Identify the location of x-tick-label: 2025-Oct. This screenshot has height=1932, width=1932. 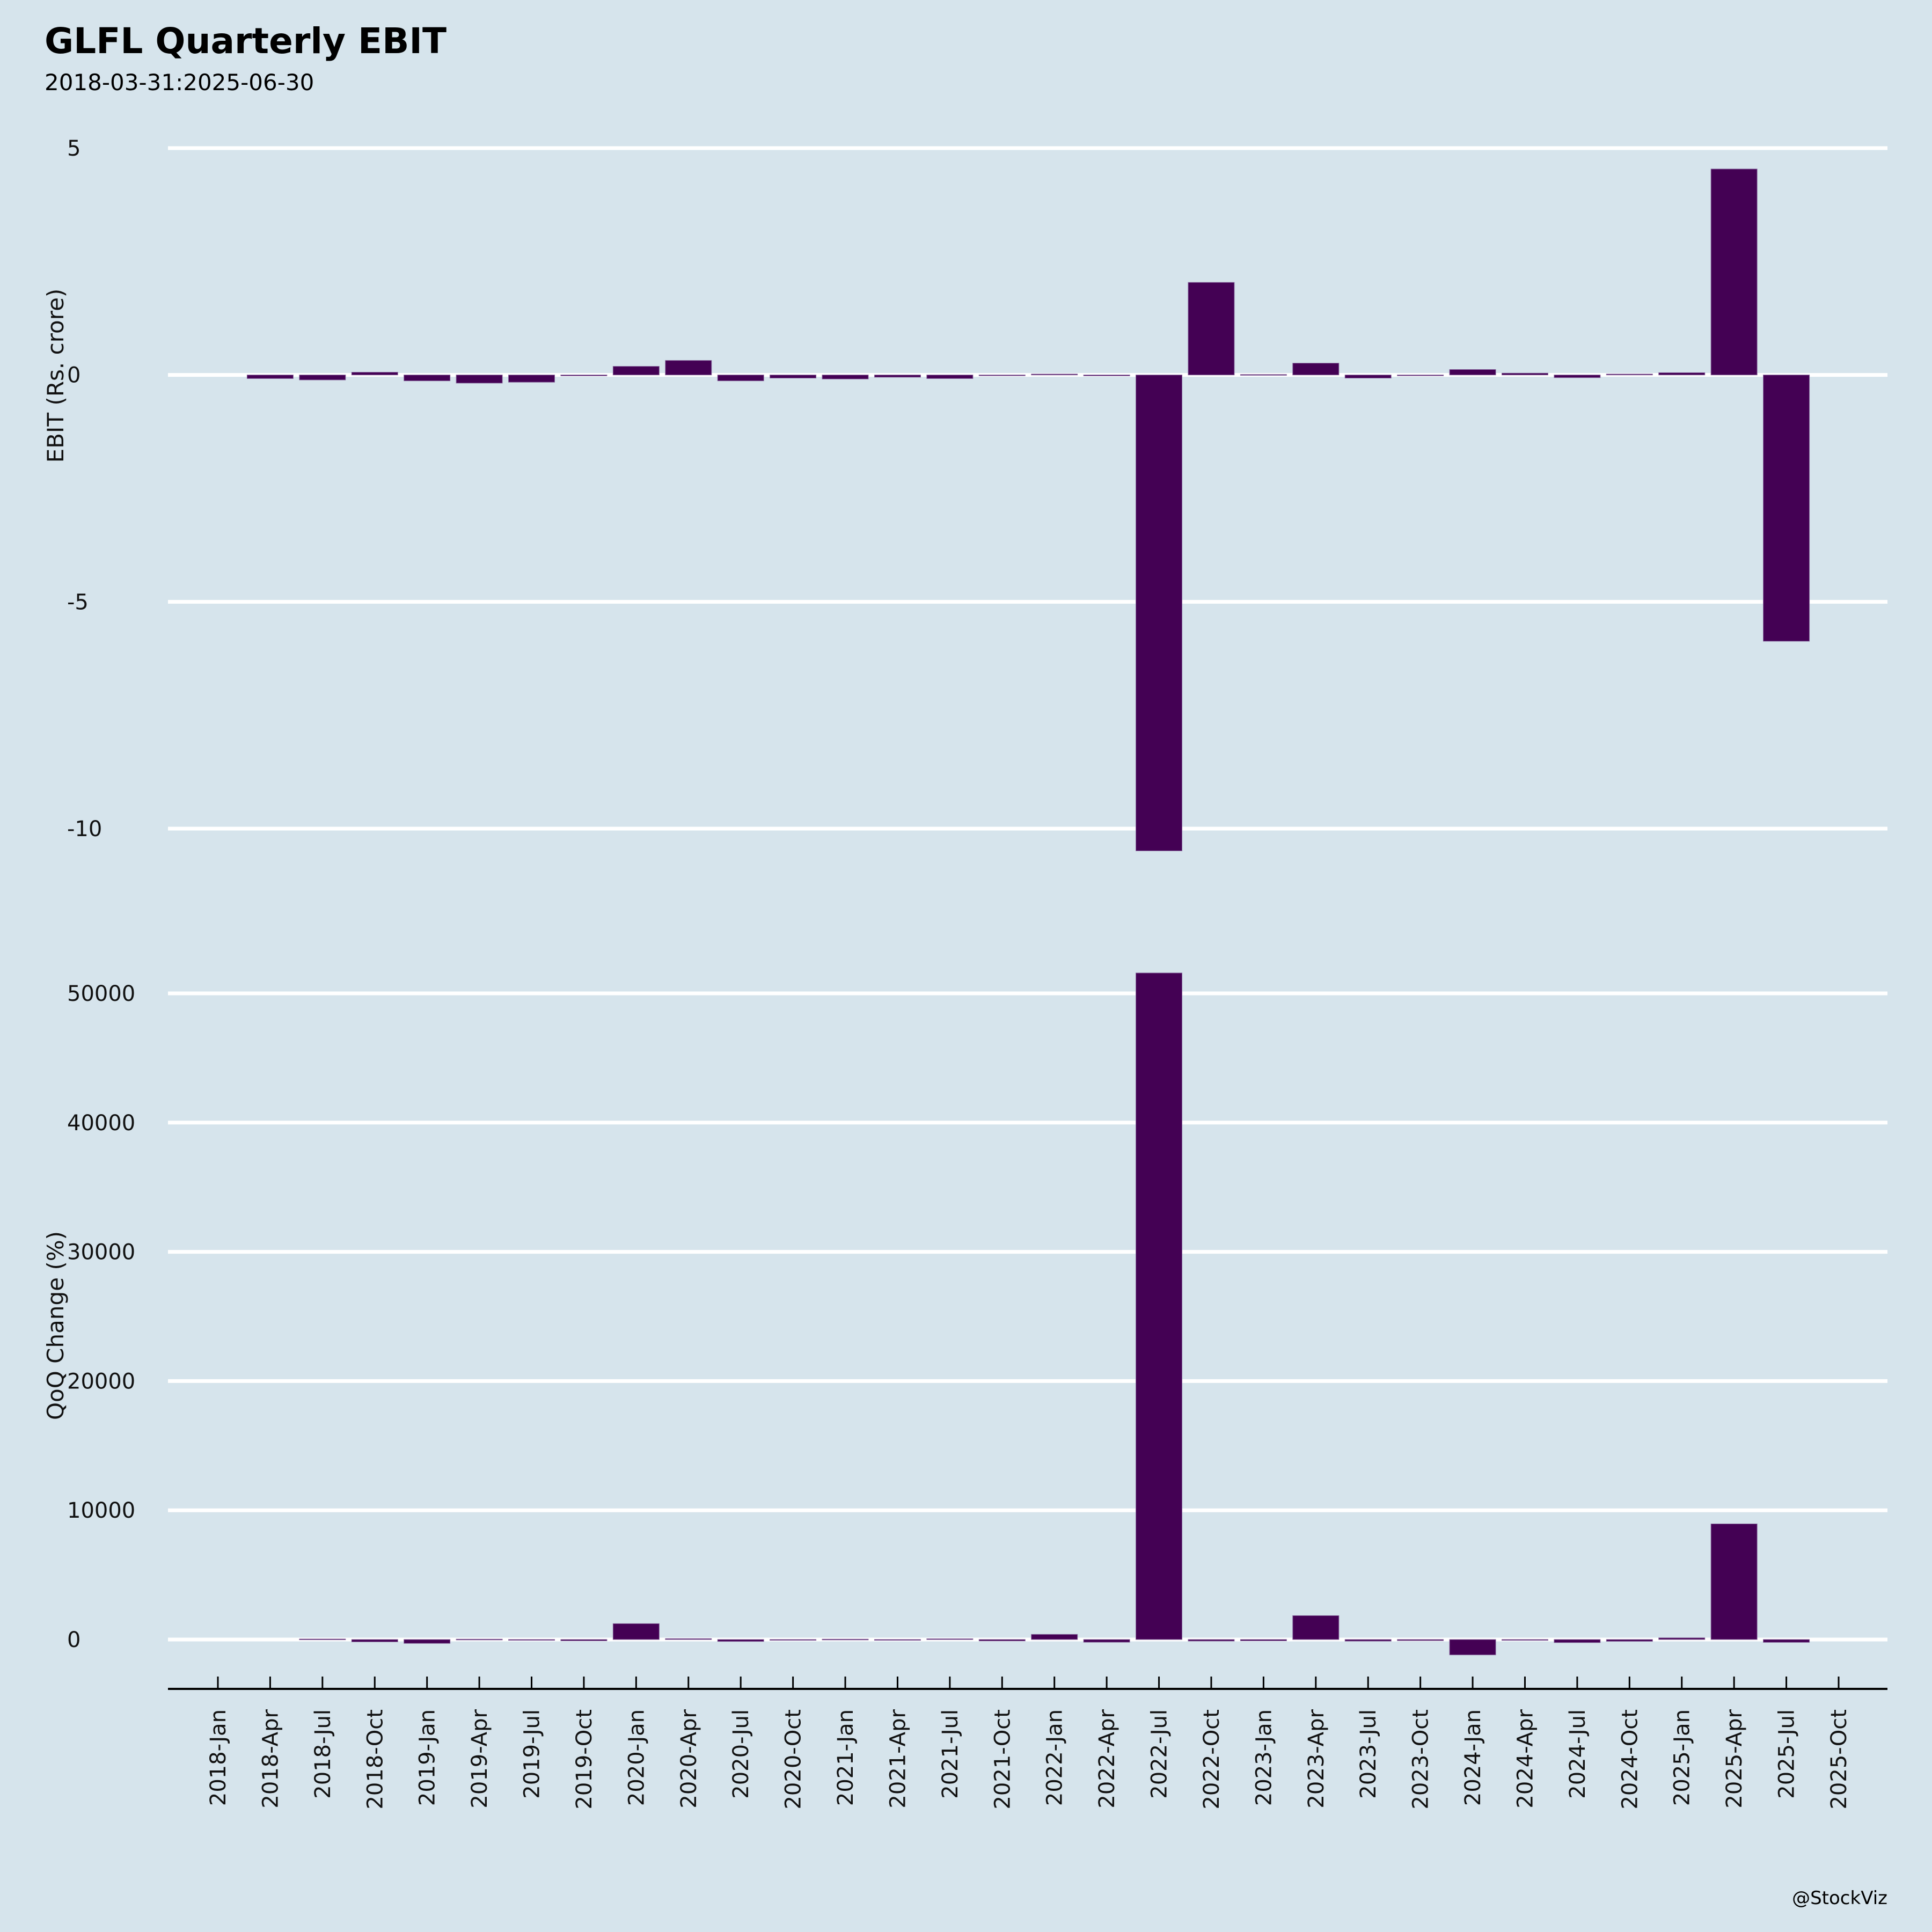
(1839, 1759).